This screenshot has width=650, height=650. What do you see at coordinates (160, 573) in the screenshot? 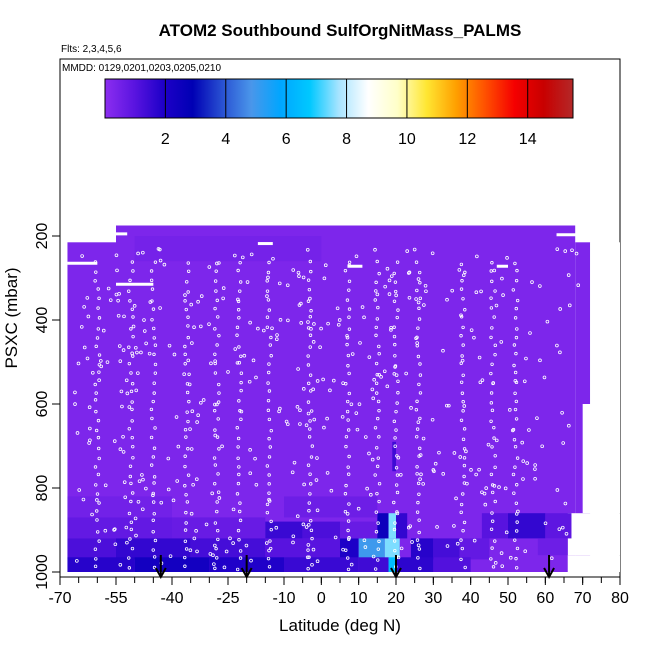
I see `arrow-head` at bounding box center [160, 573].